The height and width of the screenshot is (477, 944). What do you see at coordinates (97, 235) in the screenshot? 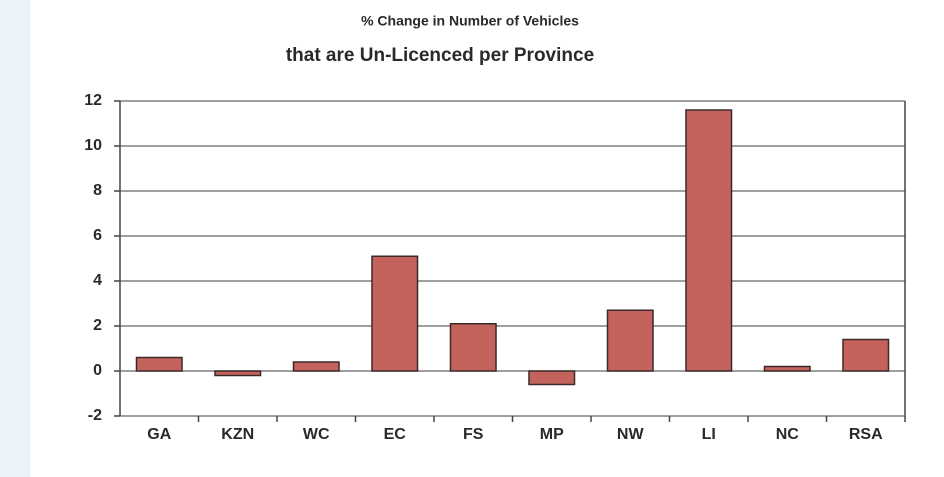
I see `y-tick-label: 6` at bounding box center [97, 235].